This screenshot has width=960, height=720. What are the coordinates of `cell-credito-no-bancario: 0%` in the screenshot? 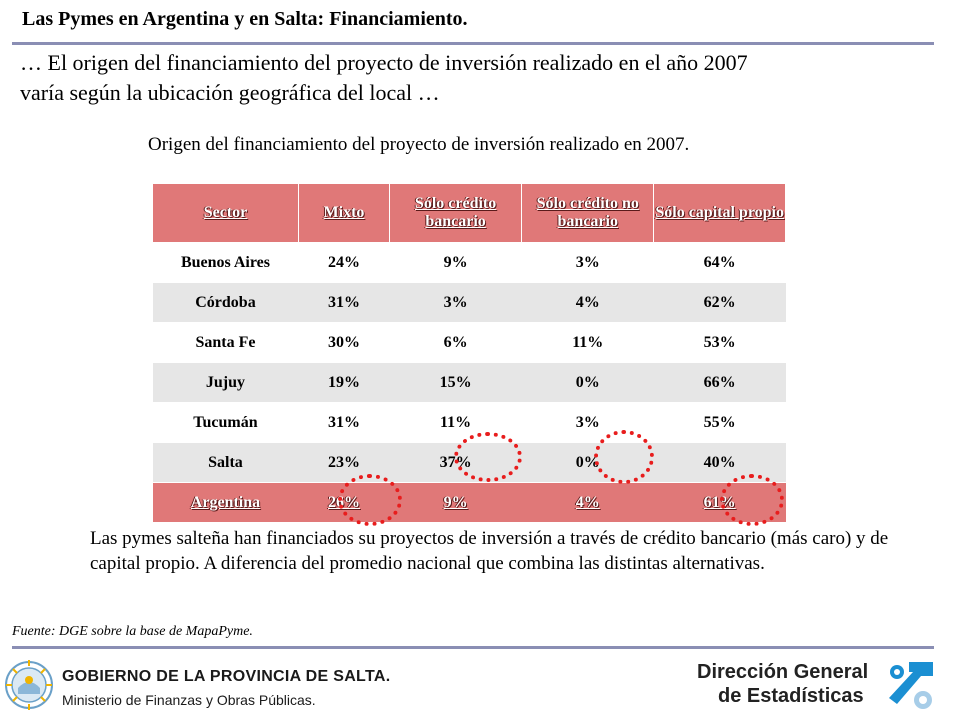 It's located at (587, 382).